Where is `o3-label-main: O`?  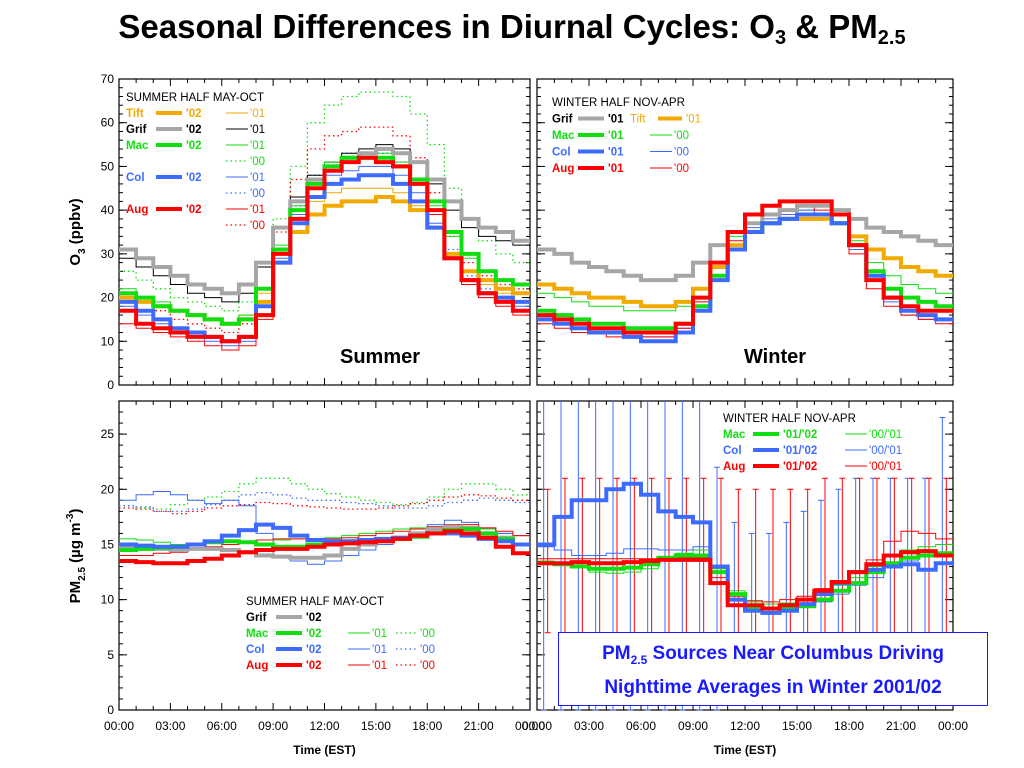 o3-label-main: O is located at coordinates (75, 260).